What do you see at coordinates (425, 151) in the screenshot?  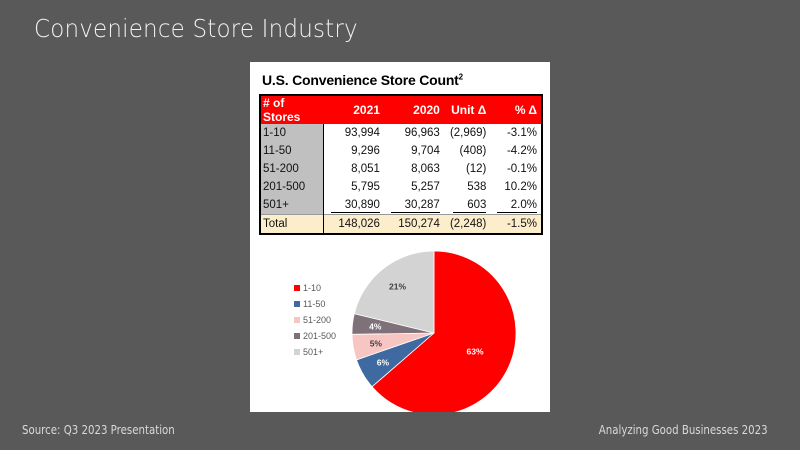 I see `cell-2020: 9,704` at bounding box center [425, 151].